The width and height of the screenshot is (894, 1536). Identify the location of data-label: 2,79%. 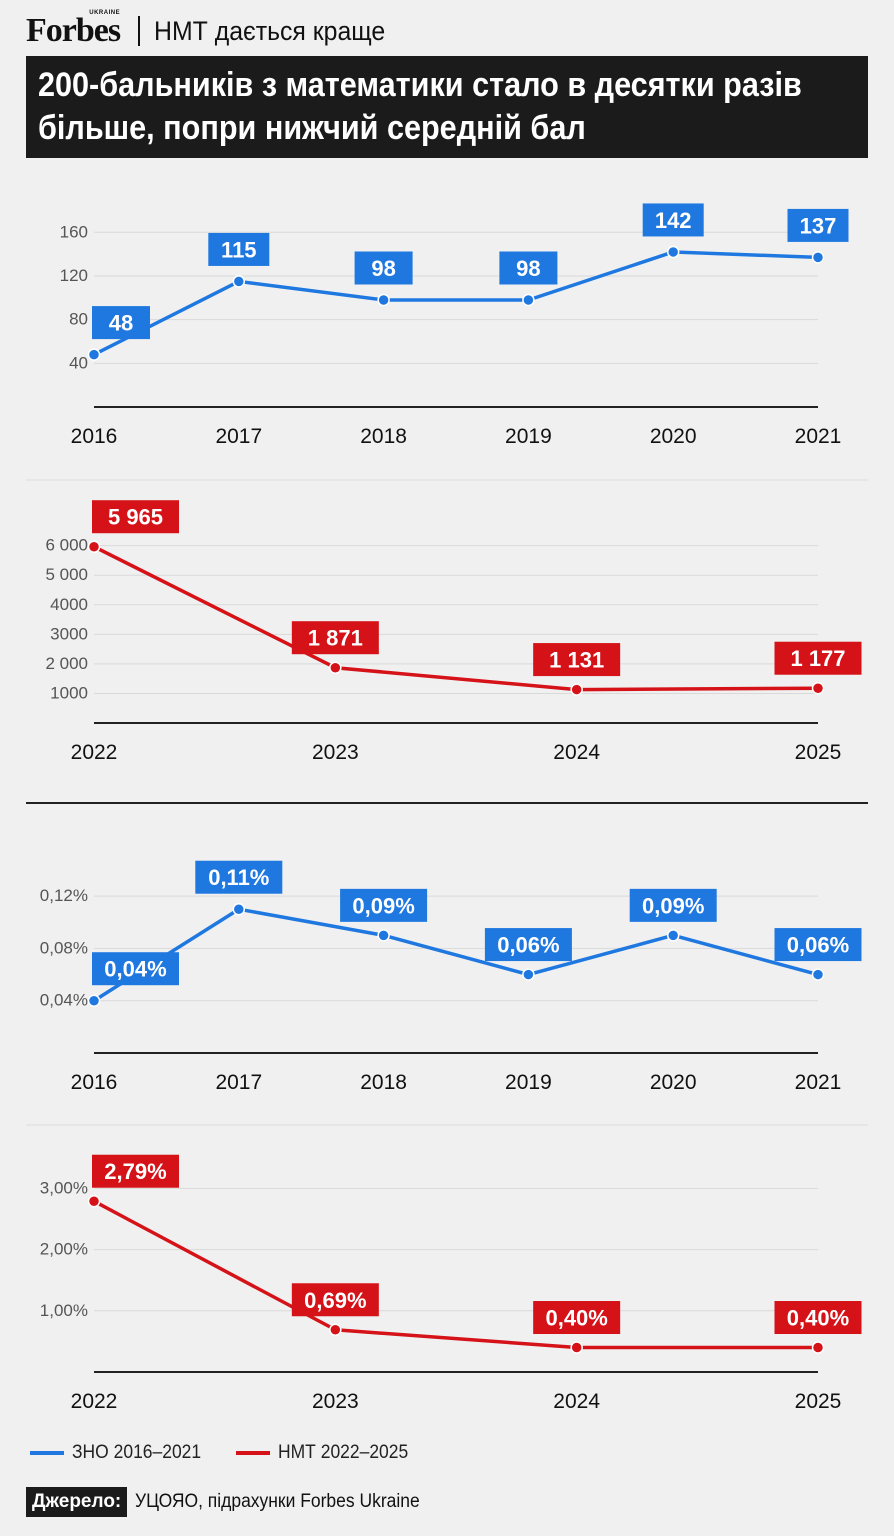
(135, 1171).